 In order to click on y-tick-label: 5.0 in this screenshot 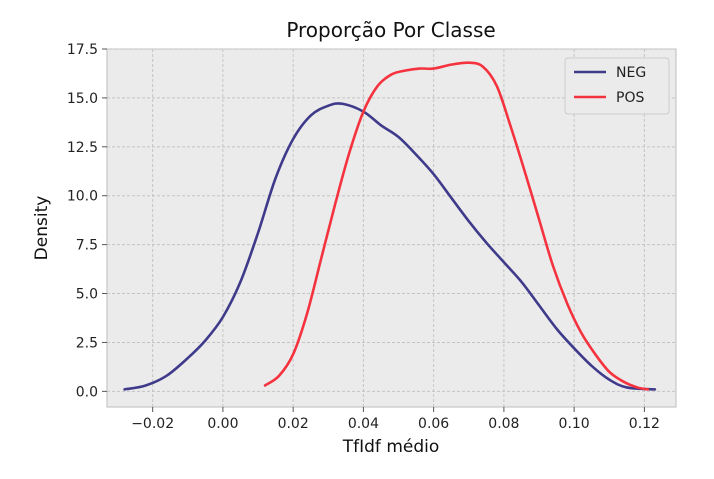, I will do `click(87, 295)`.